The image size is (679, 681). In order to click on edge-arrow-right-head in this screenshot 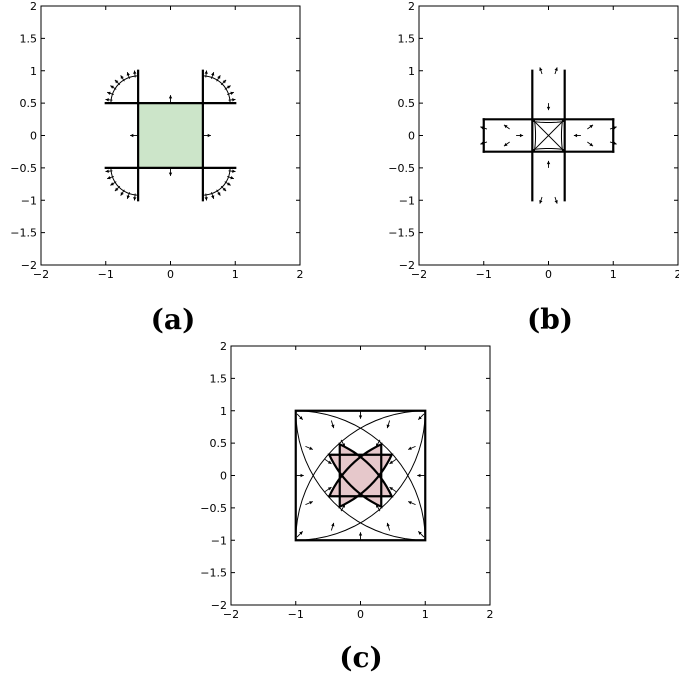, I will do `click(209, 135)`.